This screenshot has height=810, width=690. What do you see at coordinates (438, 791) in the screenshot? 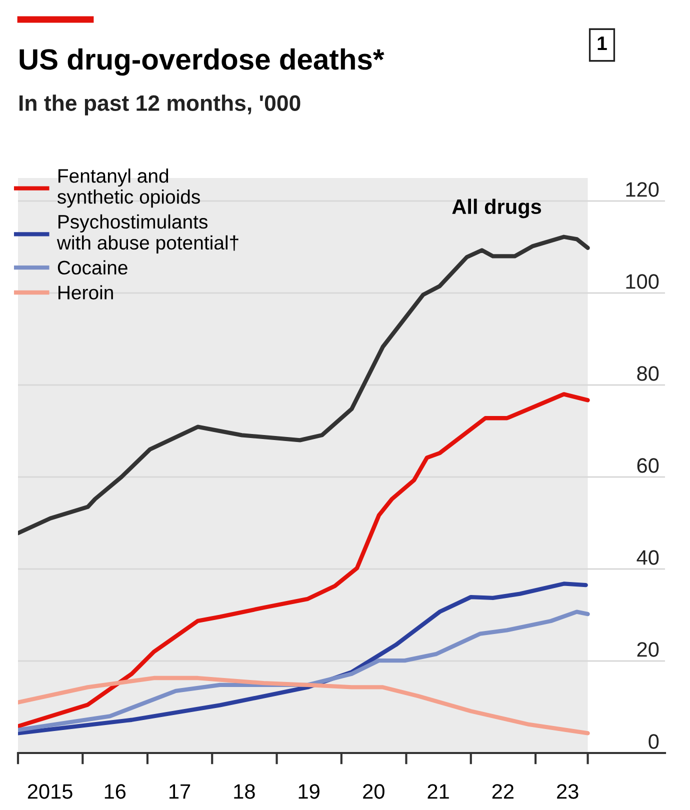
I see `x-tick-label: 21` at bounding box center [438, 791].